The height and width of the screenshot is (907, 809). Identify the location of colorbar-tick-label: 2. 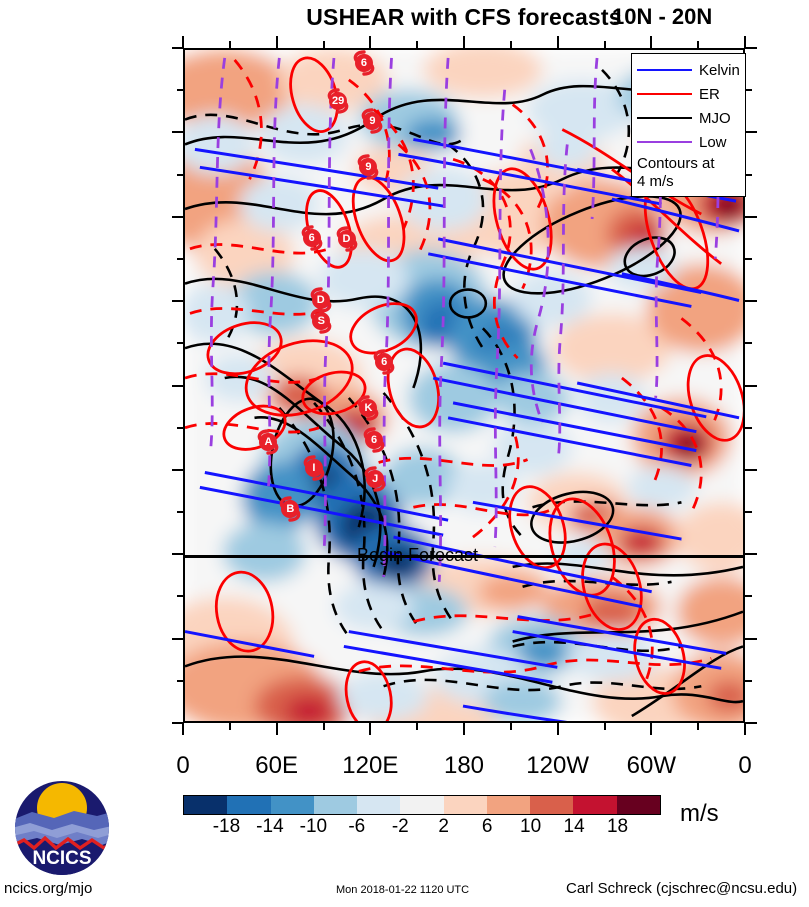
(444, 826).